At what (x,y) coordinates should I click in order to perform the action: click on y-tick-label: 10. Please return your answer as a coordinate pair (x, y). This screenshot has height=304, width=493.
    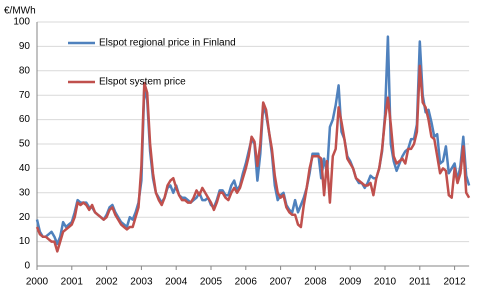
    Looking at the image, I should click on (25, 241).